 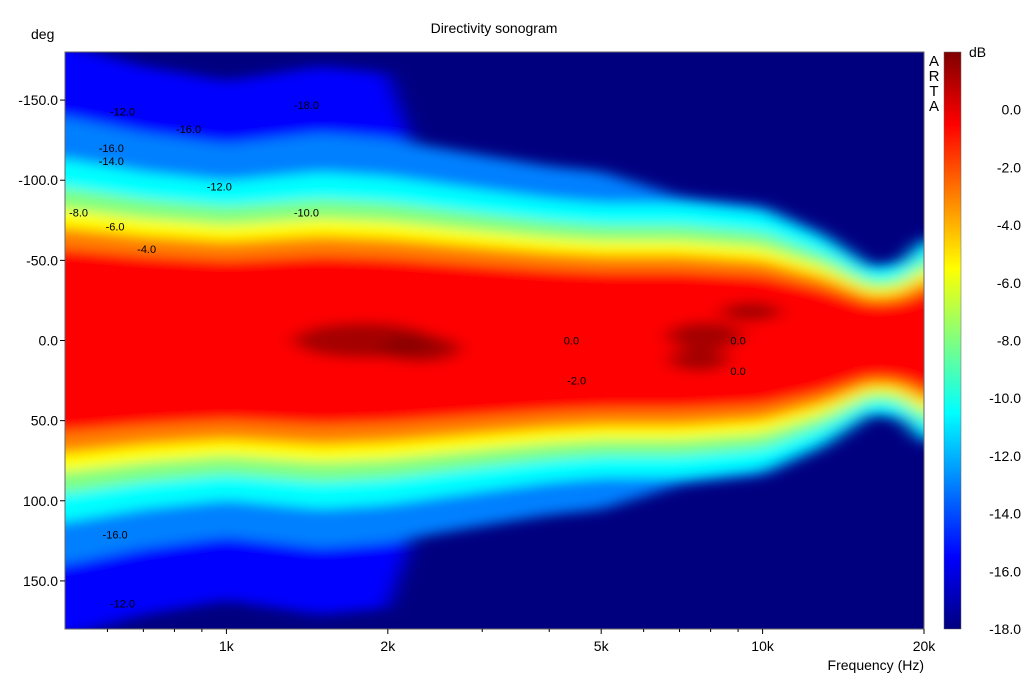 What do you see at coordinates (306, 106) in the screenshot?
I see `contour-label: -18.0` at bounding box center [306, 106].